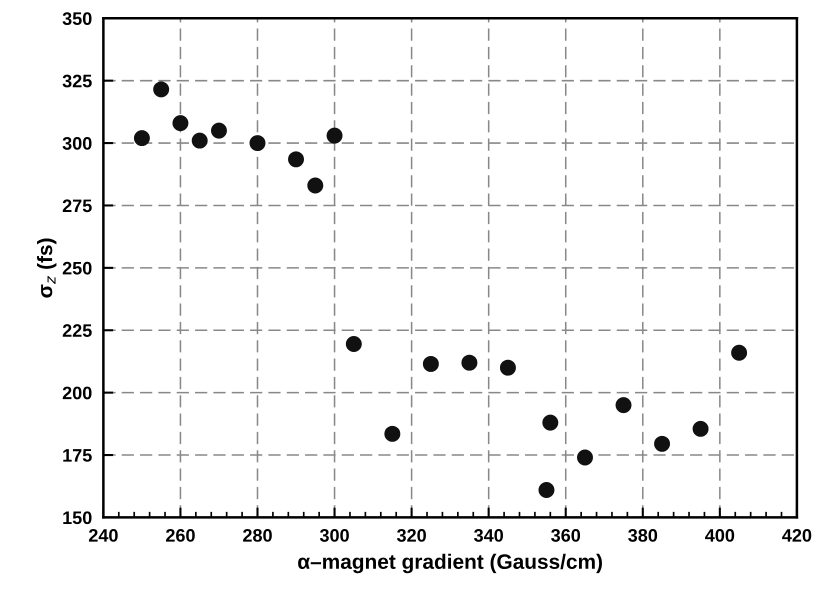 The image size is (814, 590). Describe the element at coordinates (46, 268) in the screenshot. I see `y-axis-title: σ$_{z}$ (fs)` at that location.